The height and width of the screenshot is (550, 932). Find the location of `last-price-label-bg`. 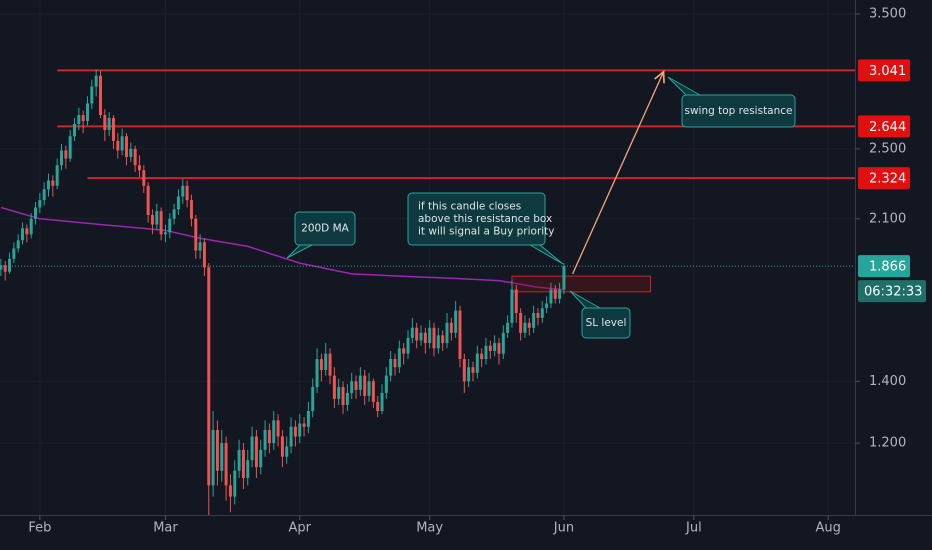

last-price-label-bg is located at coordinates (884, 266).